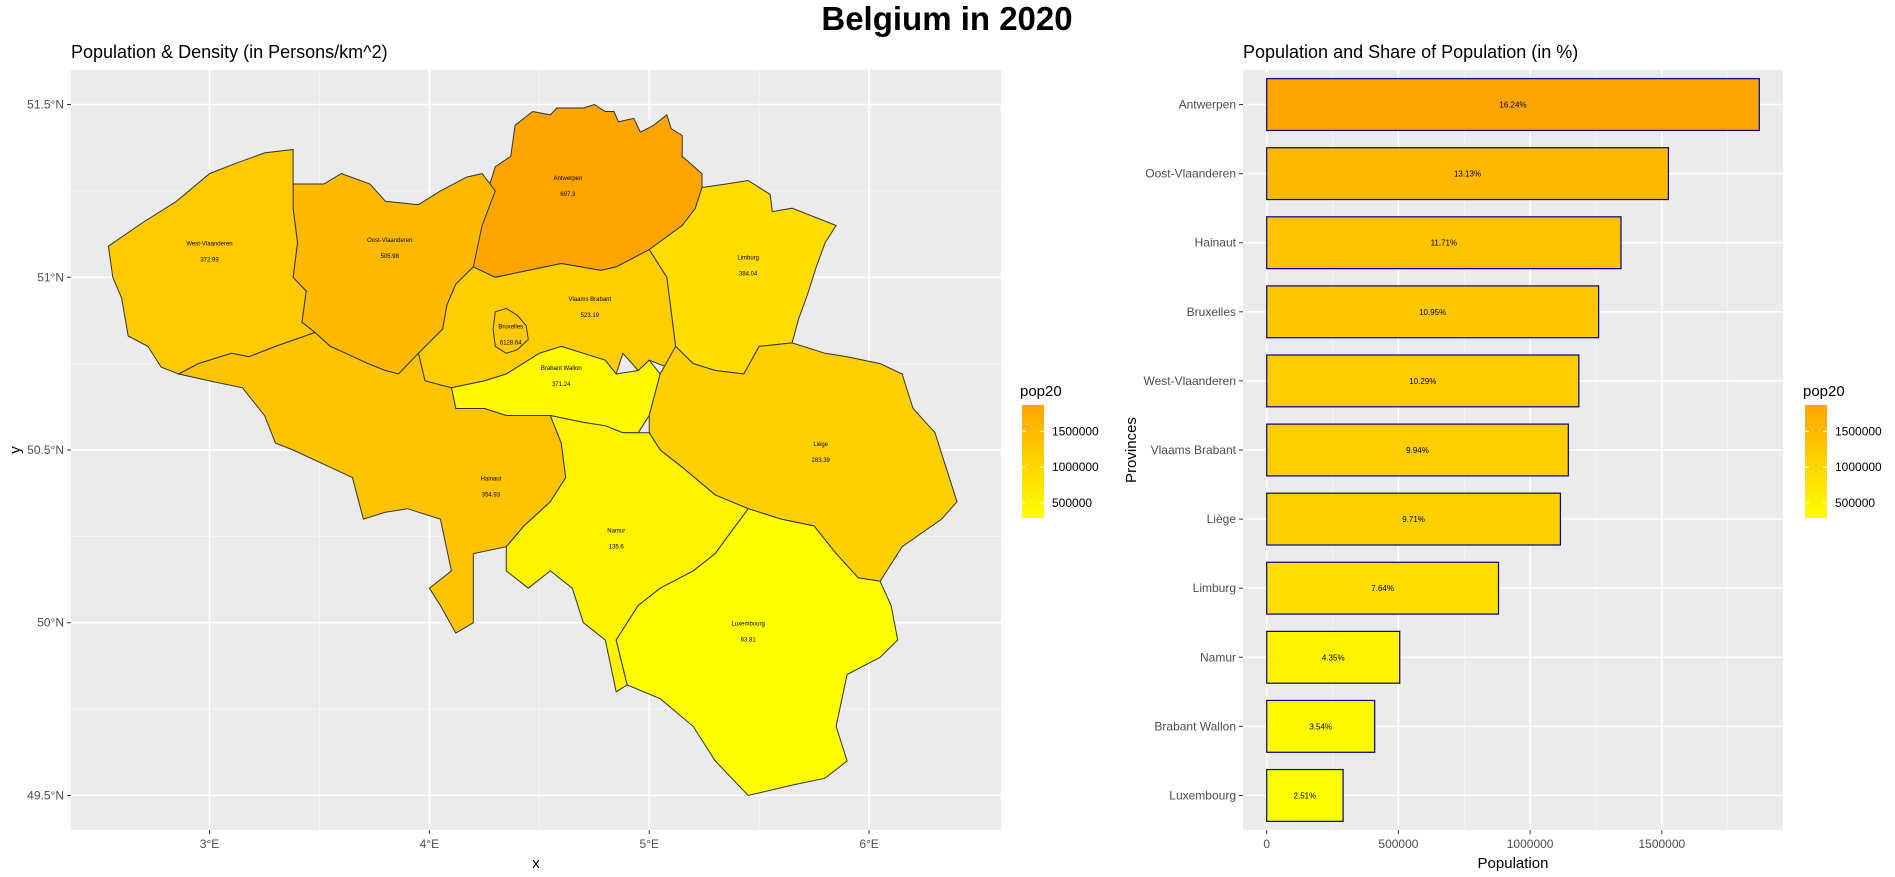 The image size is (1895, 877). What do you see at coordinates (1824, 391) in the screenshot?
I see `bar-legend-title: pop20` at bounding box center [1824, 391].